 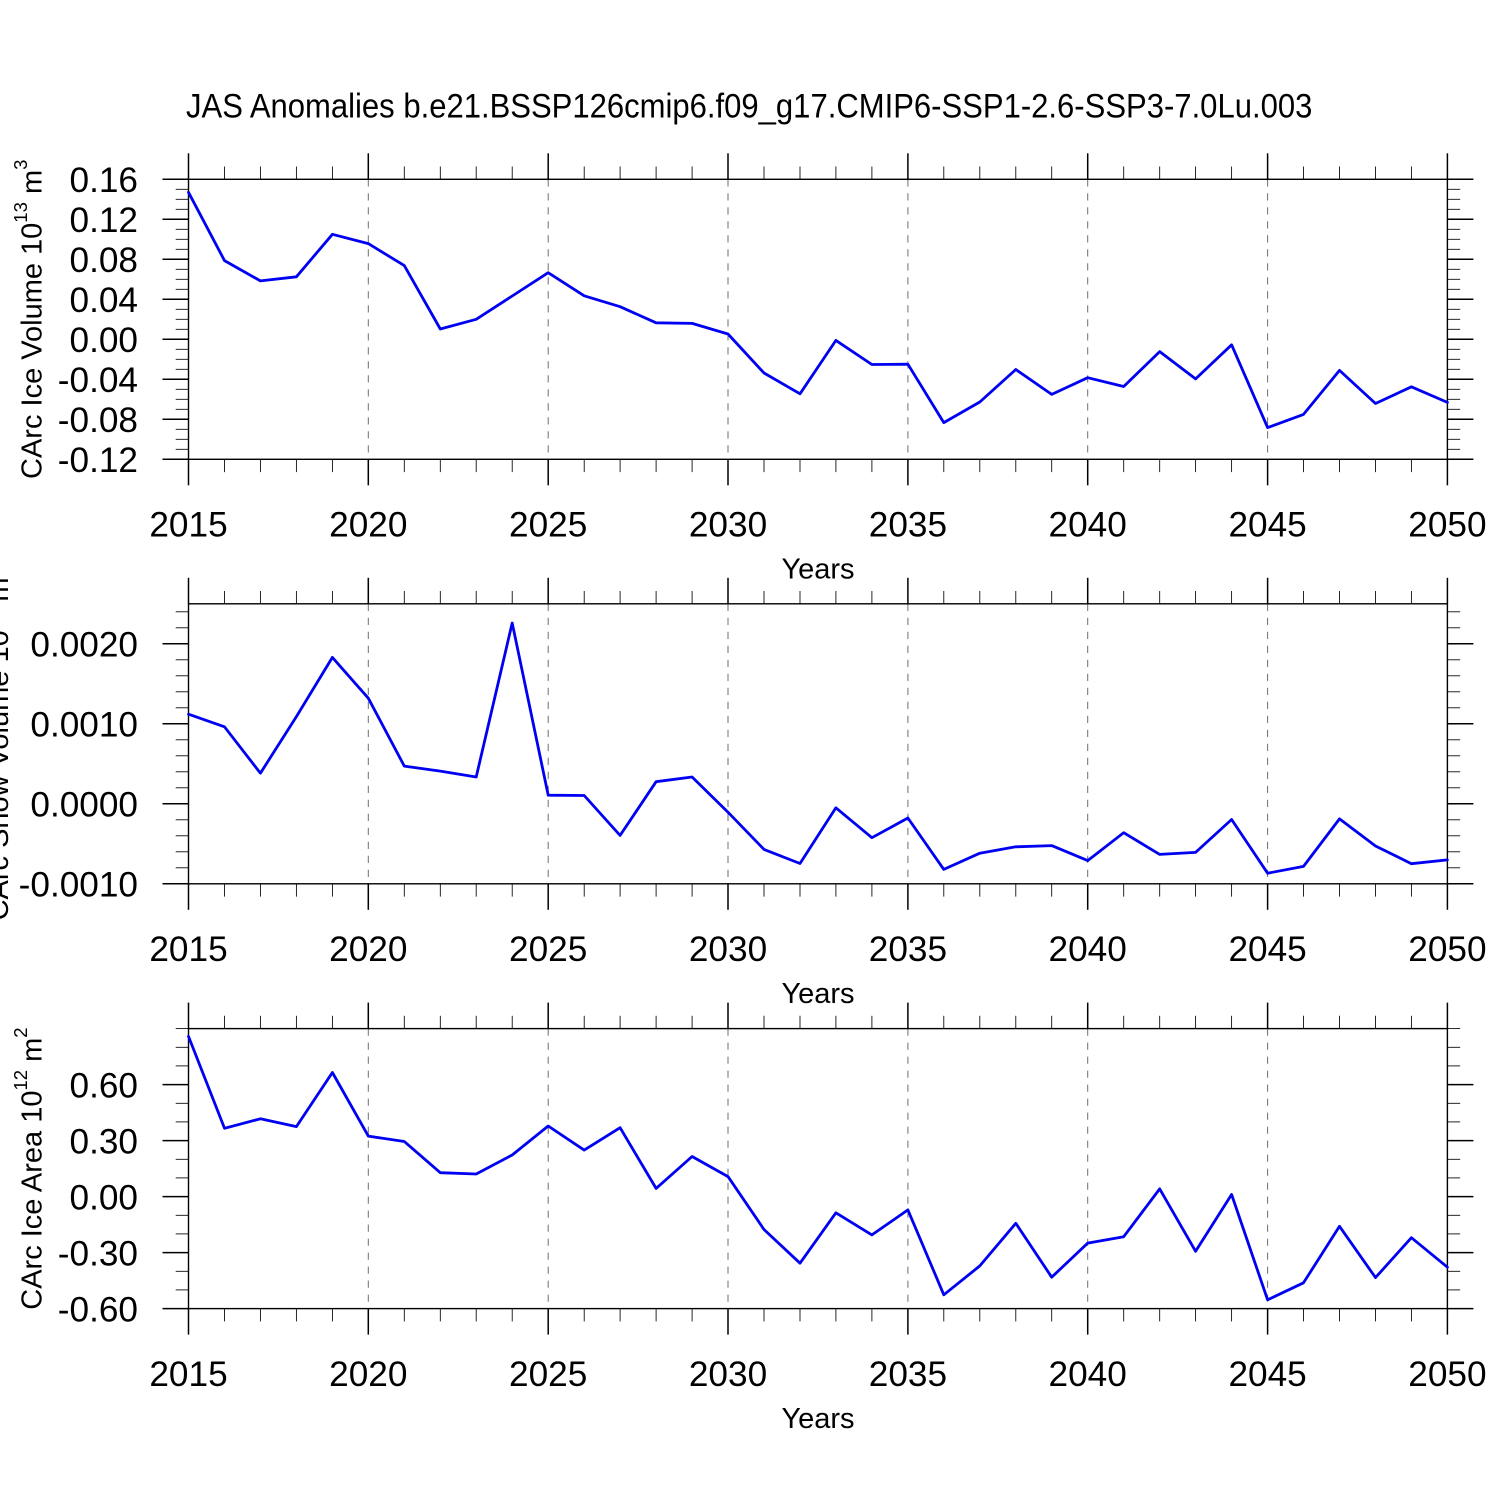 I want to click on svg-text: 0.16, so click(x=104, y=180).